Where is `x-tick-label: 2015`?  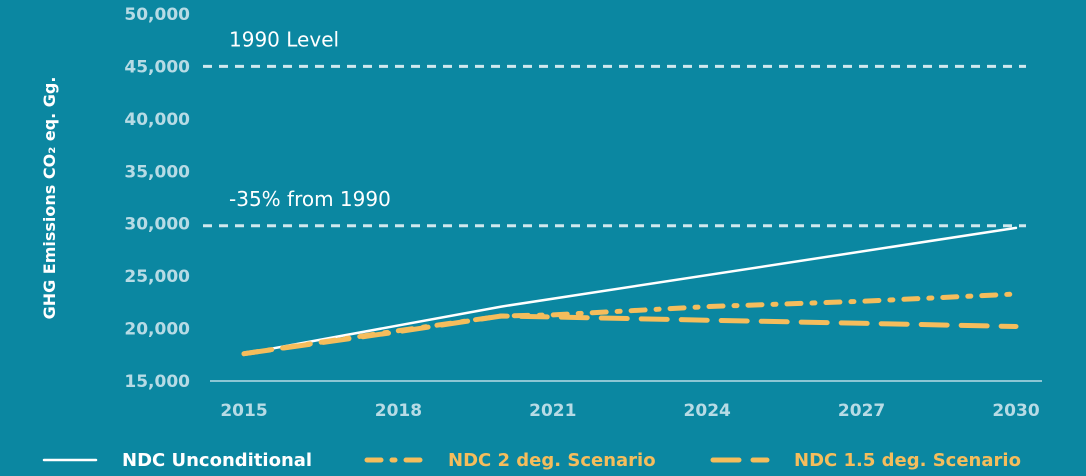
x-tick-label: 2015 is located at coordinates (243, 411).